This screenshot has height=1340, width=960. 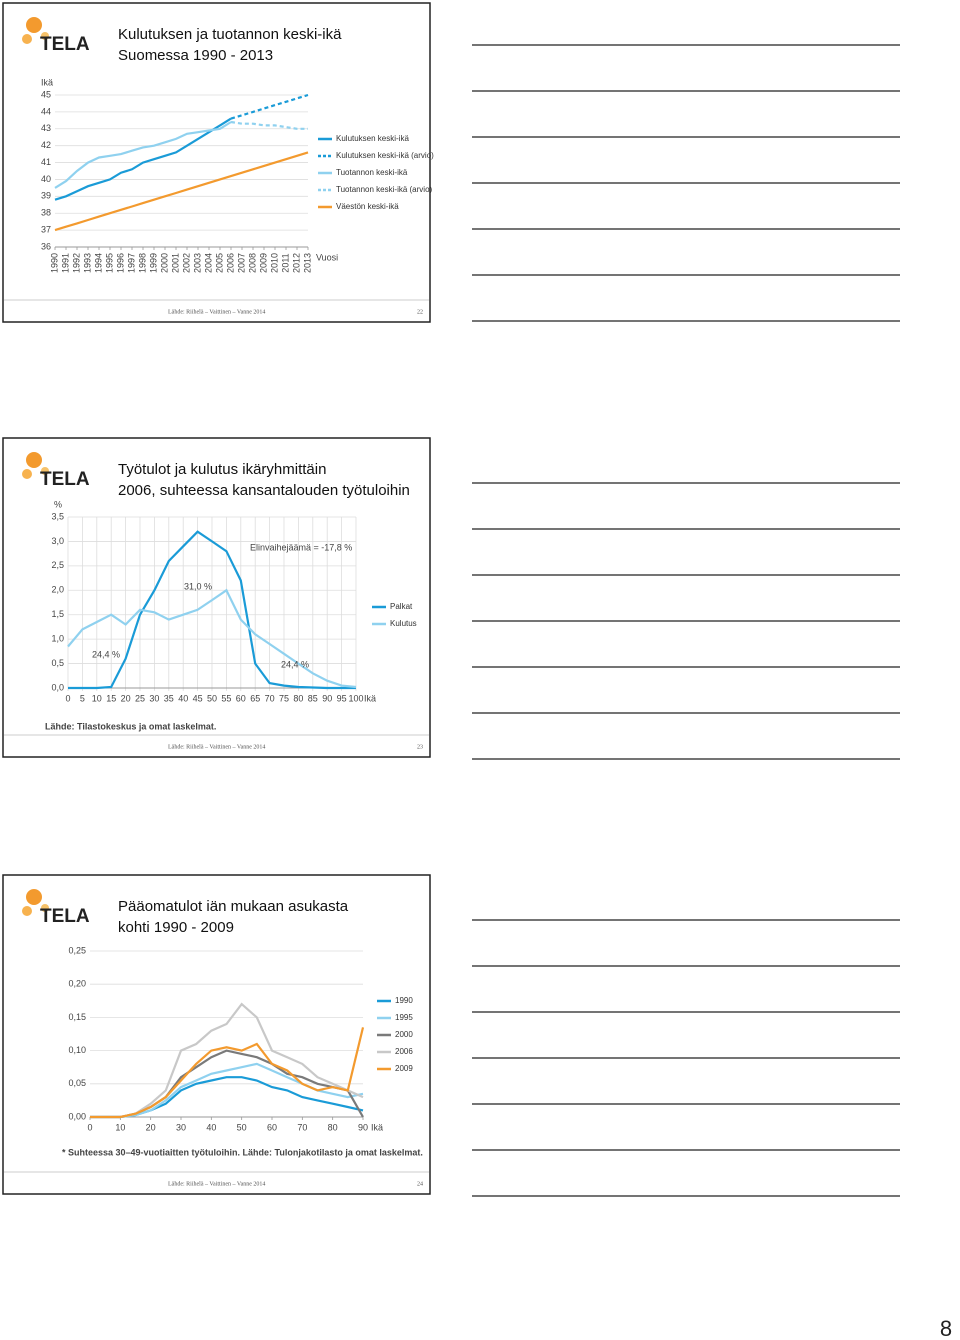 What do you see at coordinates (176, 927) in the screenshot?
I see `slide-title: kohti 1990 - 2009` at bounding box center [176, 927].